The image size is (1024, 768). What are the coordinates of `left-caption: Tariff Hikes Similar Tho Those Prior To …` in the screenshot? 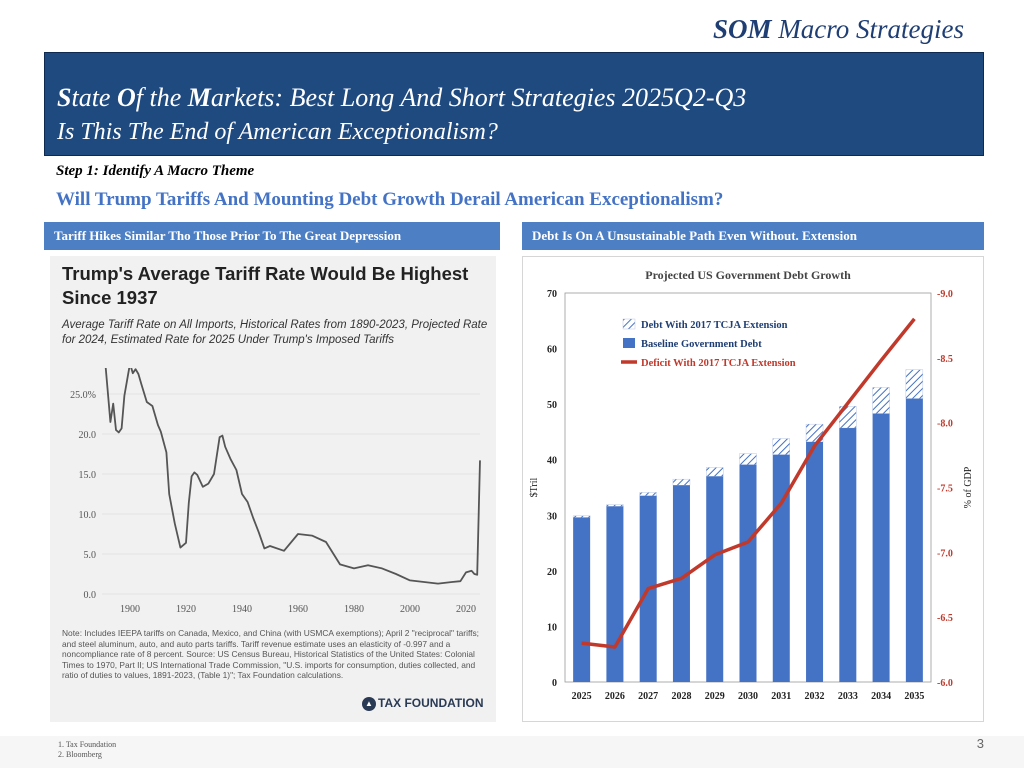 It's located at (272, 236).